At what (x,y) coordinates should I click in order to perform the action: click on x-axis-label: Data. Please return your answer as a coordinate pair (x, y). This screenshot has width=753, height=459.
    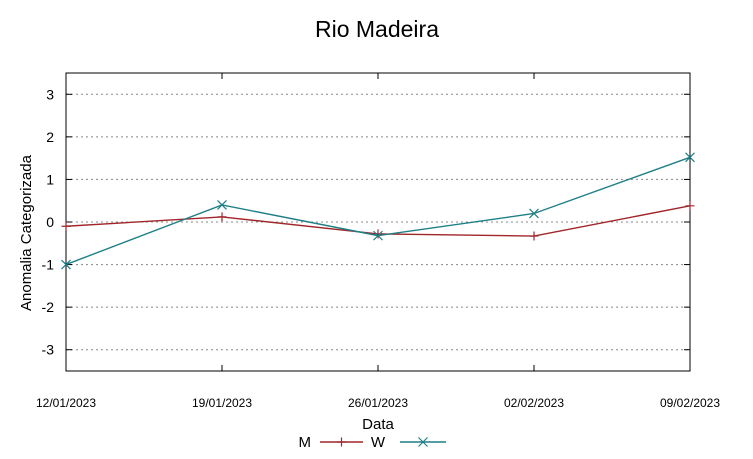
    Looking at the image, I should click on (378, 424).